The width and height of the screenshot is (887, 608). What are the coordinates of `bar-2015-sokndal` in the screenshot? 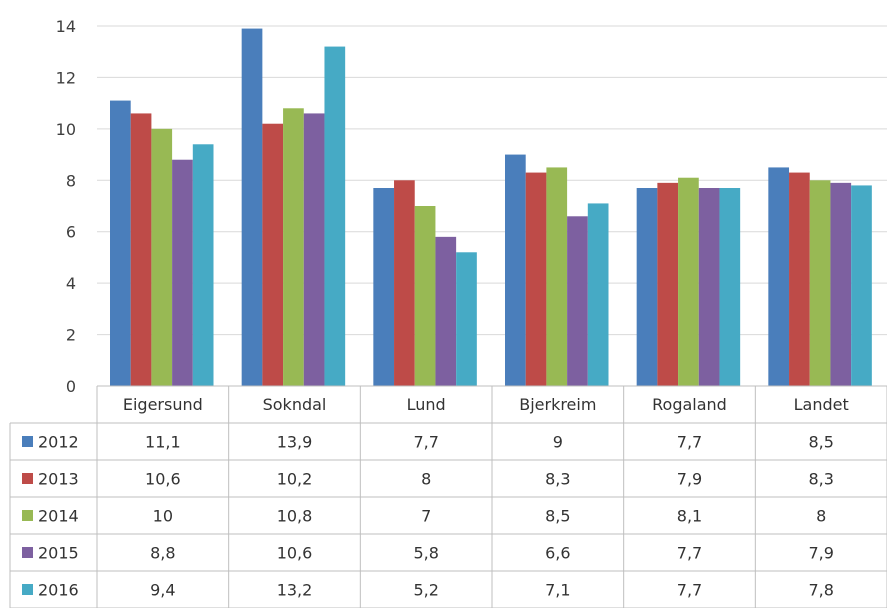 It's located at (314, 249).